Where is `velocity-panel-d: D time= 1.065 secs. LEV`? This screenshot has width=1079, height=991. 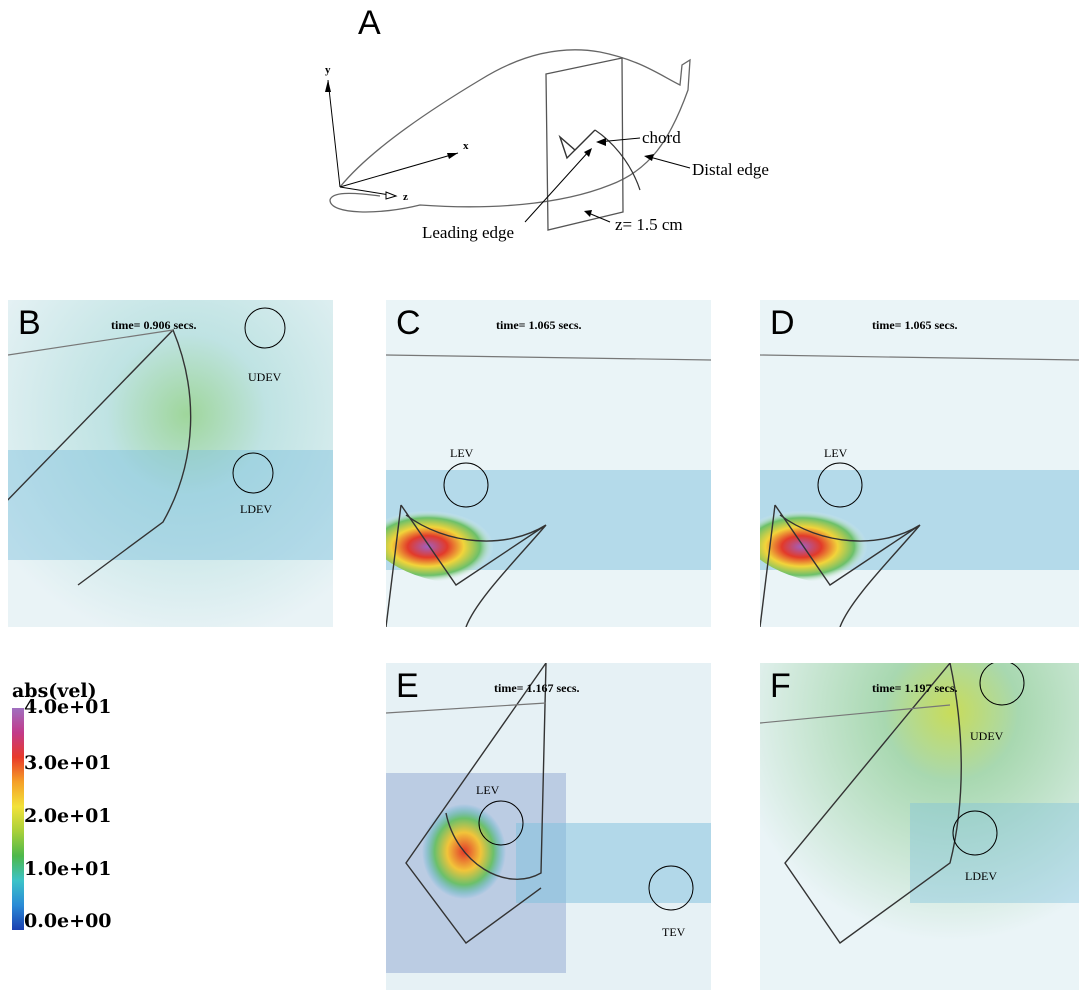 velocity-panel-d: D time= 1.065 secs. LEV is located at coordinates (919, 463).